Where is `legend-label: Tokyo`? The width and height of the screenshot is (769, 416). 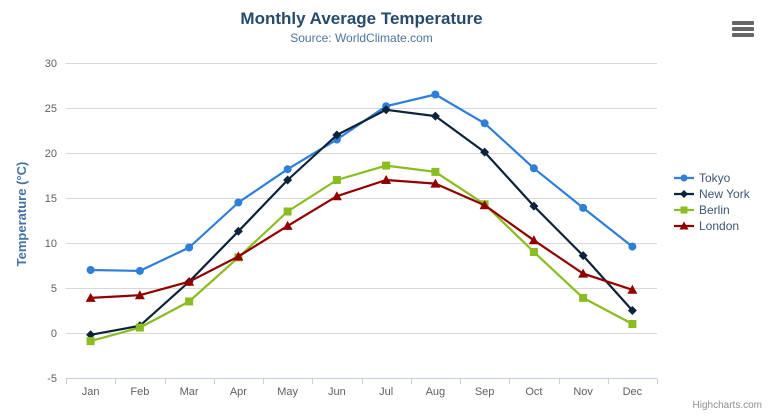 legend-label: Tokyo is located at coordinates (715, 178).